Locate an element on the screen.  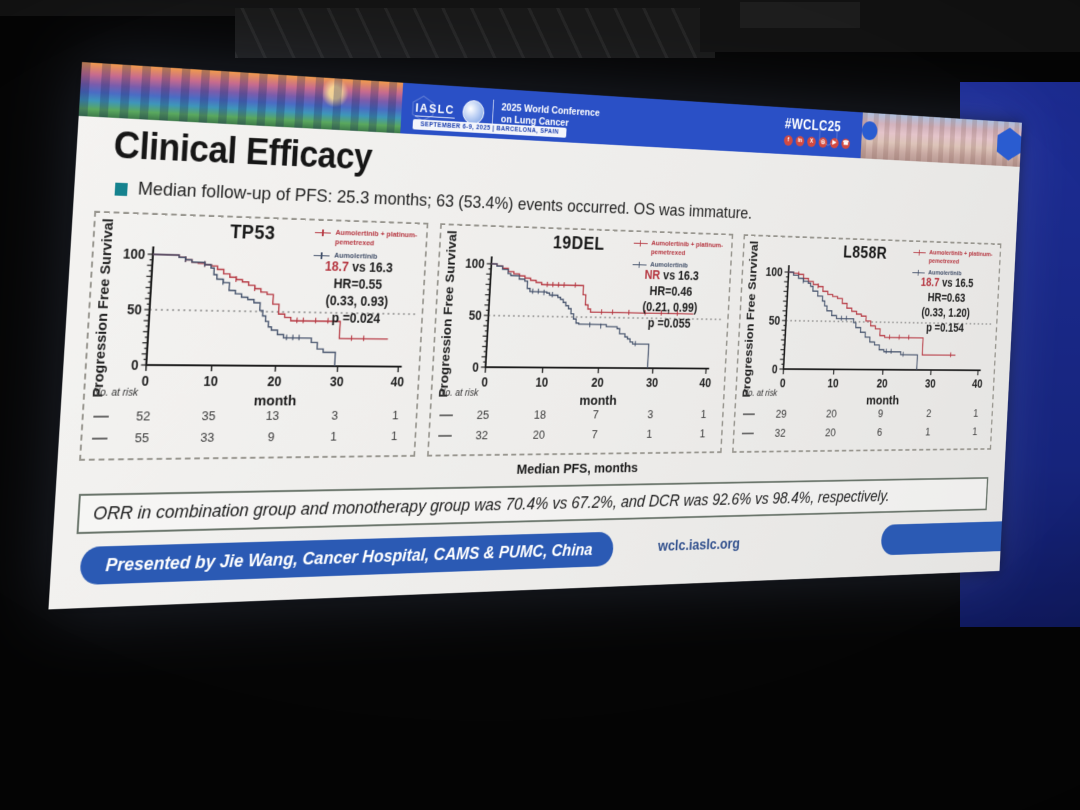
bullet-square-icon is located at coordinates (121, 189).